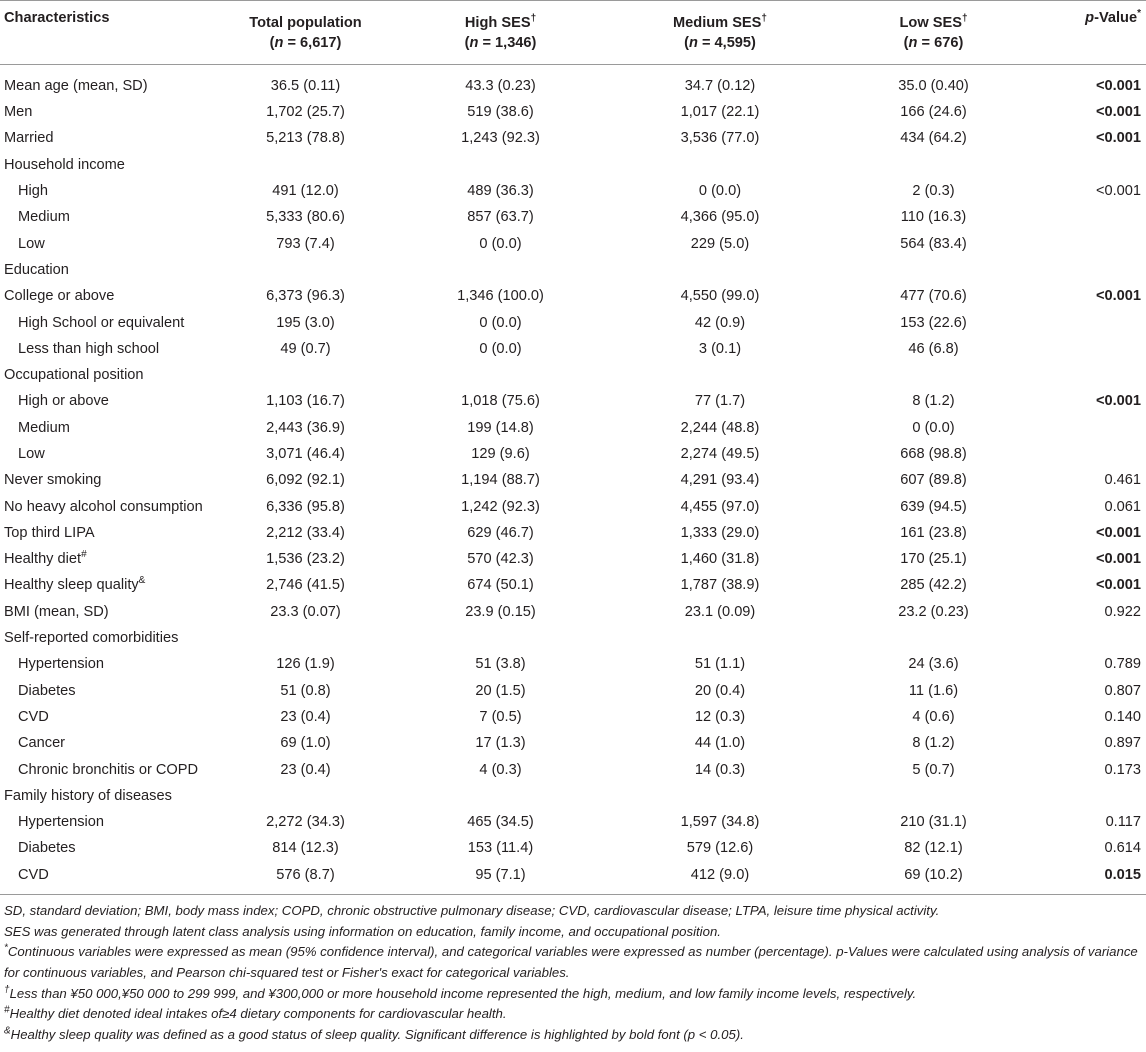 This screenshot has height=1052, width=1146. What do you see at coordinates (933, 296) in the screenshot?
I see `cell-low: 477 (70.6)` at bounding box center [933, 296].